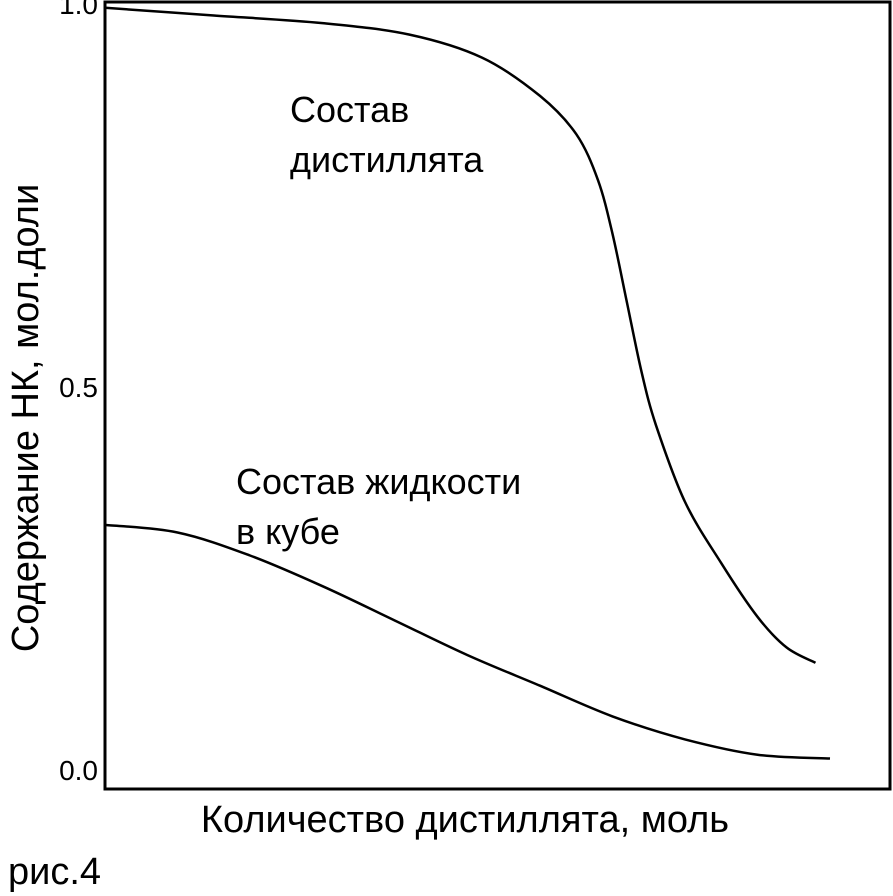  I want to click on annotation-distillate-line1: Состав, so click(349, 109).